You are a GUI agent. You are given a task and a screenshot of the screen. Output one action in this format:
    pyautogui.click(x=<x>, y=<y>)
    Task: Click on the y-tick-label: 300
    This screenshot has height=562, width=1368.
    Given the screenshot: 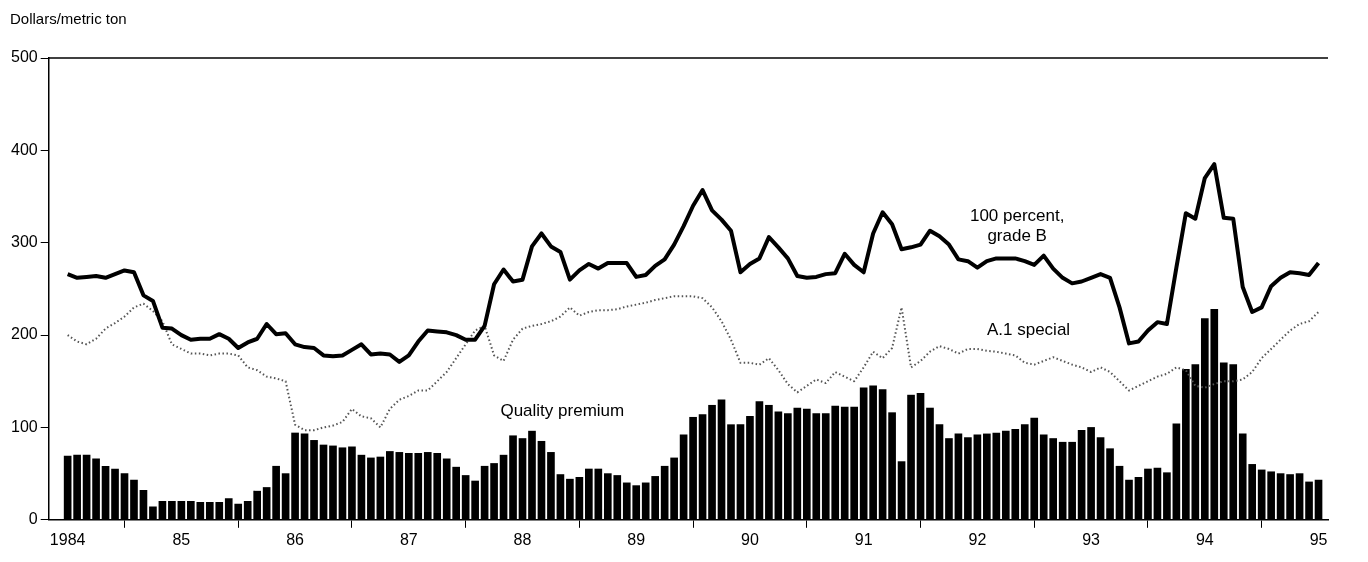 What is the action you would take?
    pyautogui.click(x=24, y=242)
    